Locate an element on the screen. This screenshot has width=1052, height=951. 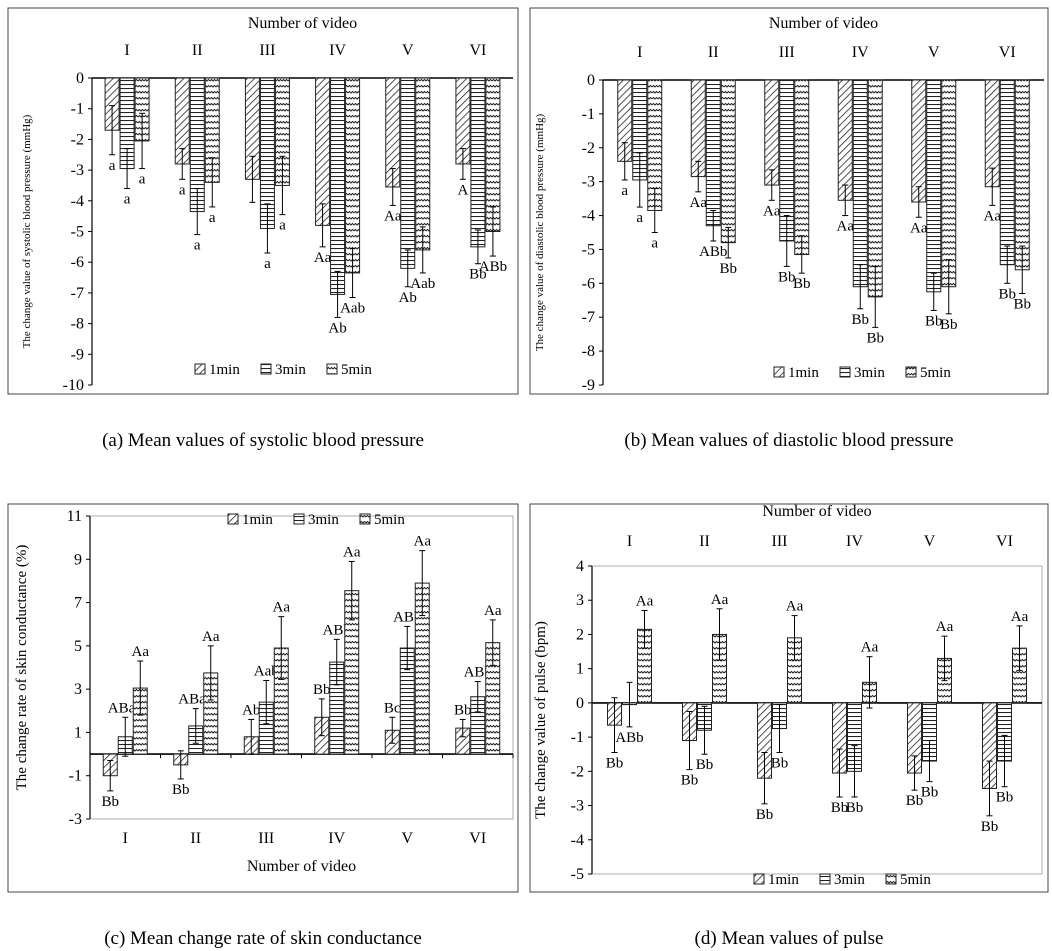
caption-skin-conductance: (c) Mean change rate of skin conductance is located at coordinates (263, 938).